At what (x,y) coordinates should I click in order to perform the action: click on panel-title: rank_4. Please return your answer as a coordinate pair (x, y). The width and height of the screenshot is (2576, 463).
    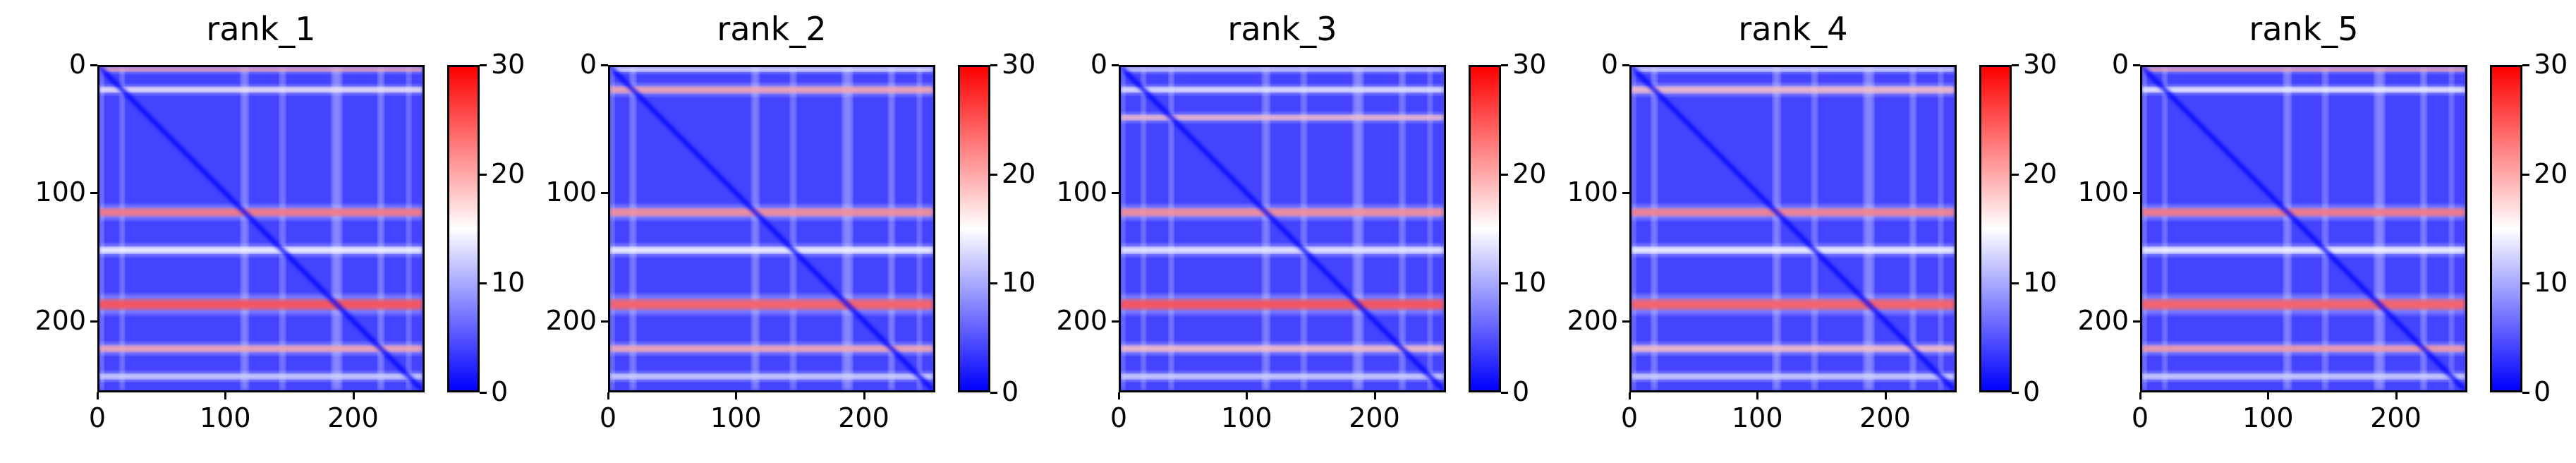
    Looking at the image, I should click on (1793, 29).